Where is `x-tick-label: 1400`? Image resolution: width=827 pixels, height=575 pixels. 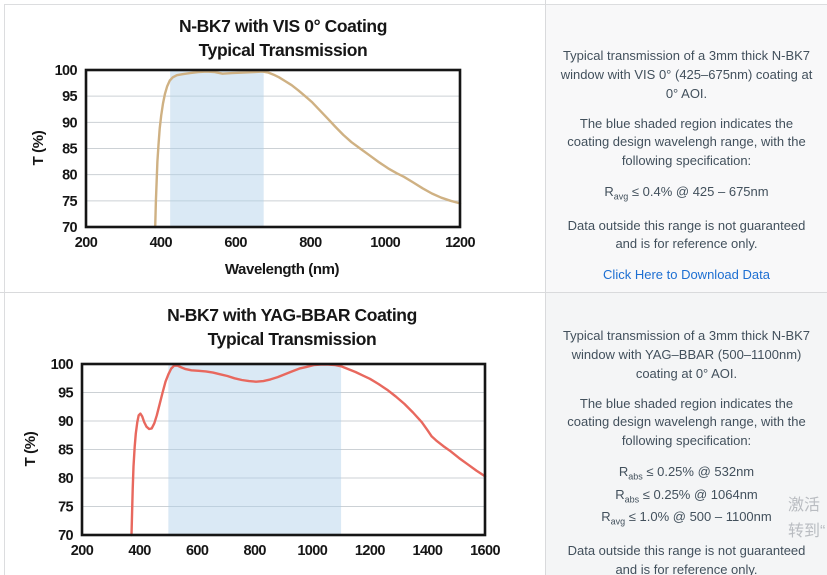
x-tick-label: 1400 is located at coordinates (427, 551).